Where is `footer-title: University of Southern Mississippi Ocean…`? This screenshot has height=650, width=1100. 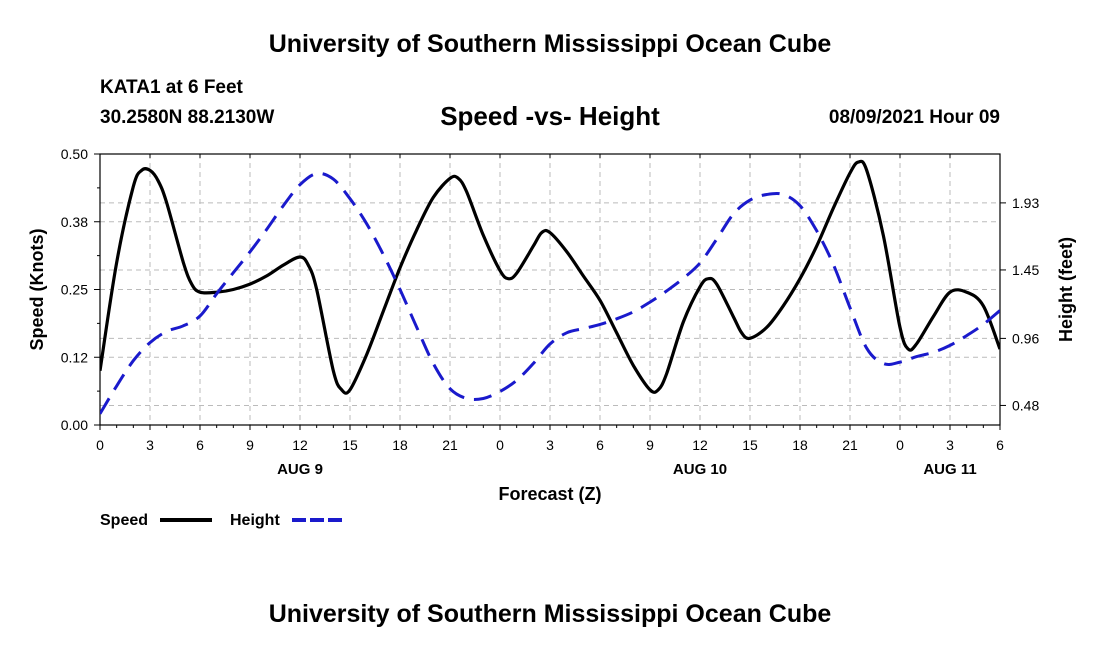
footer-title: University of Southern Mississippi Ocean… is located at coordinates (550, 614).